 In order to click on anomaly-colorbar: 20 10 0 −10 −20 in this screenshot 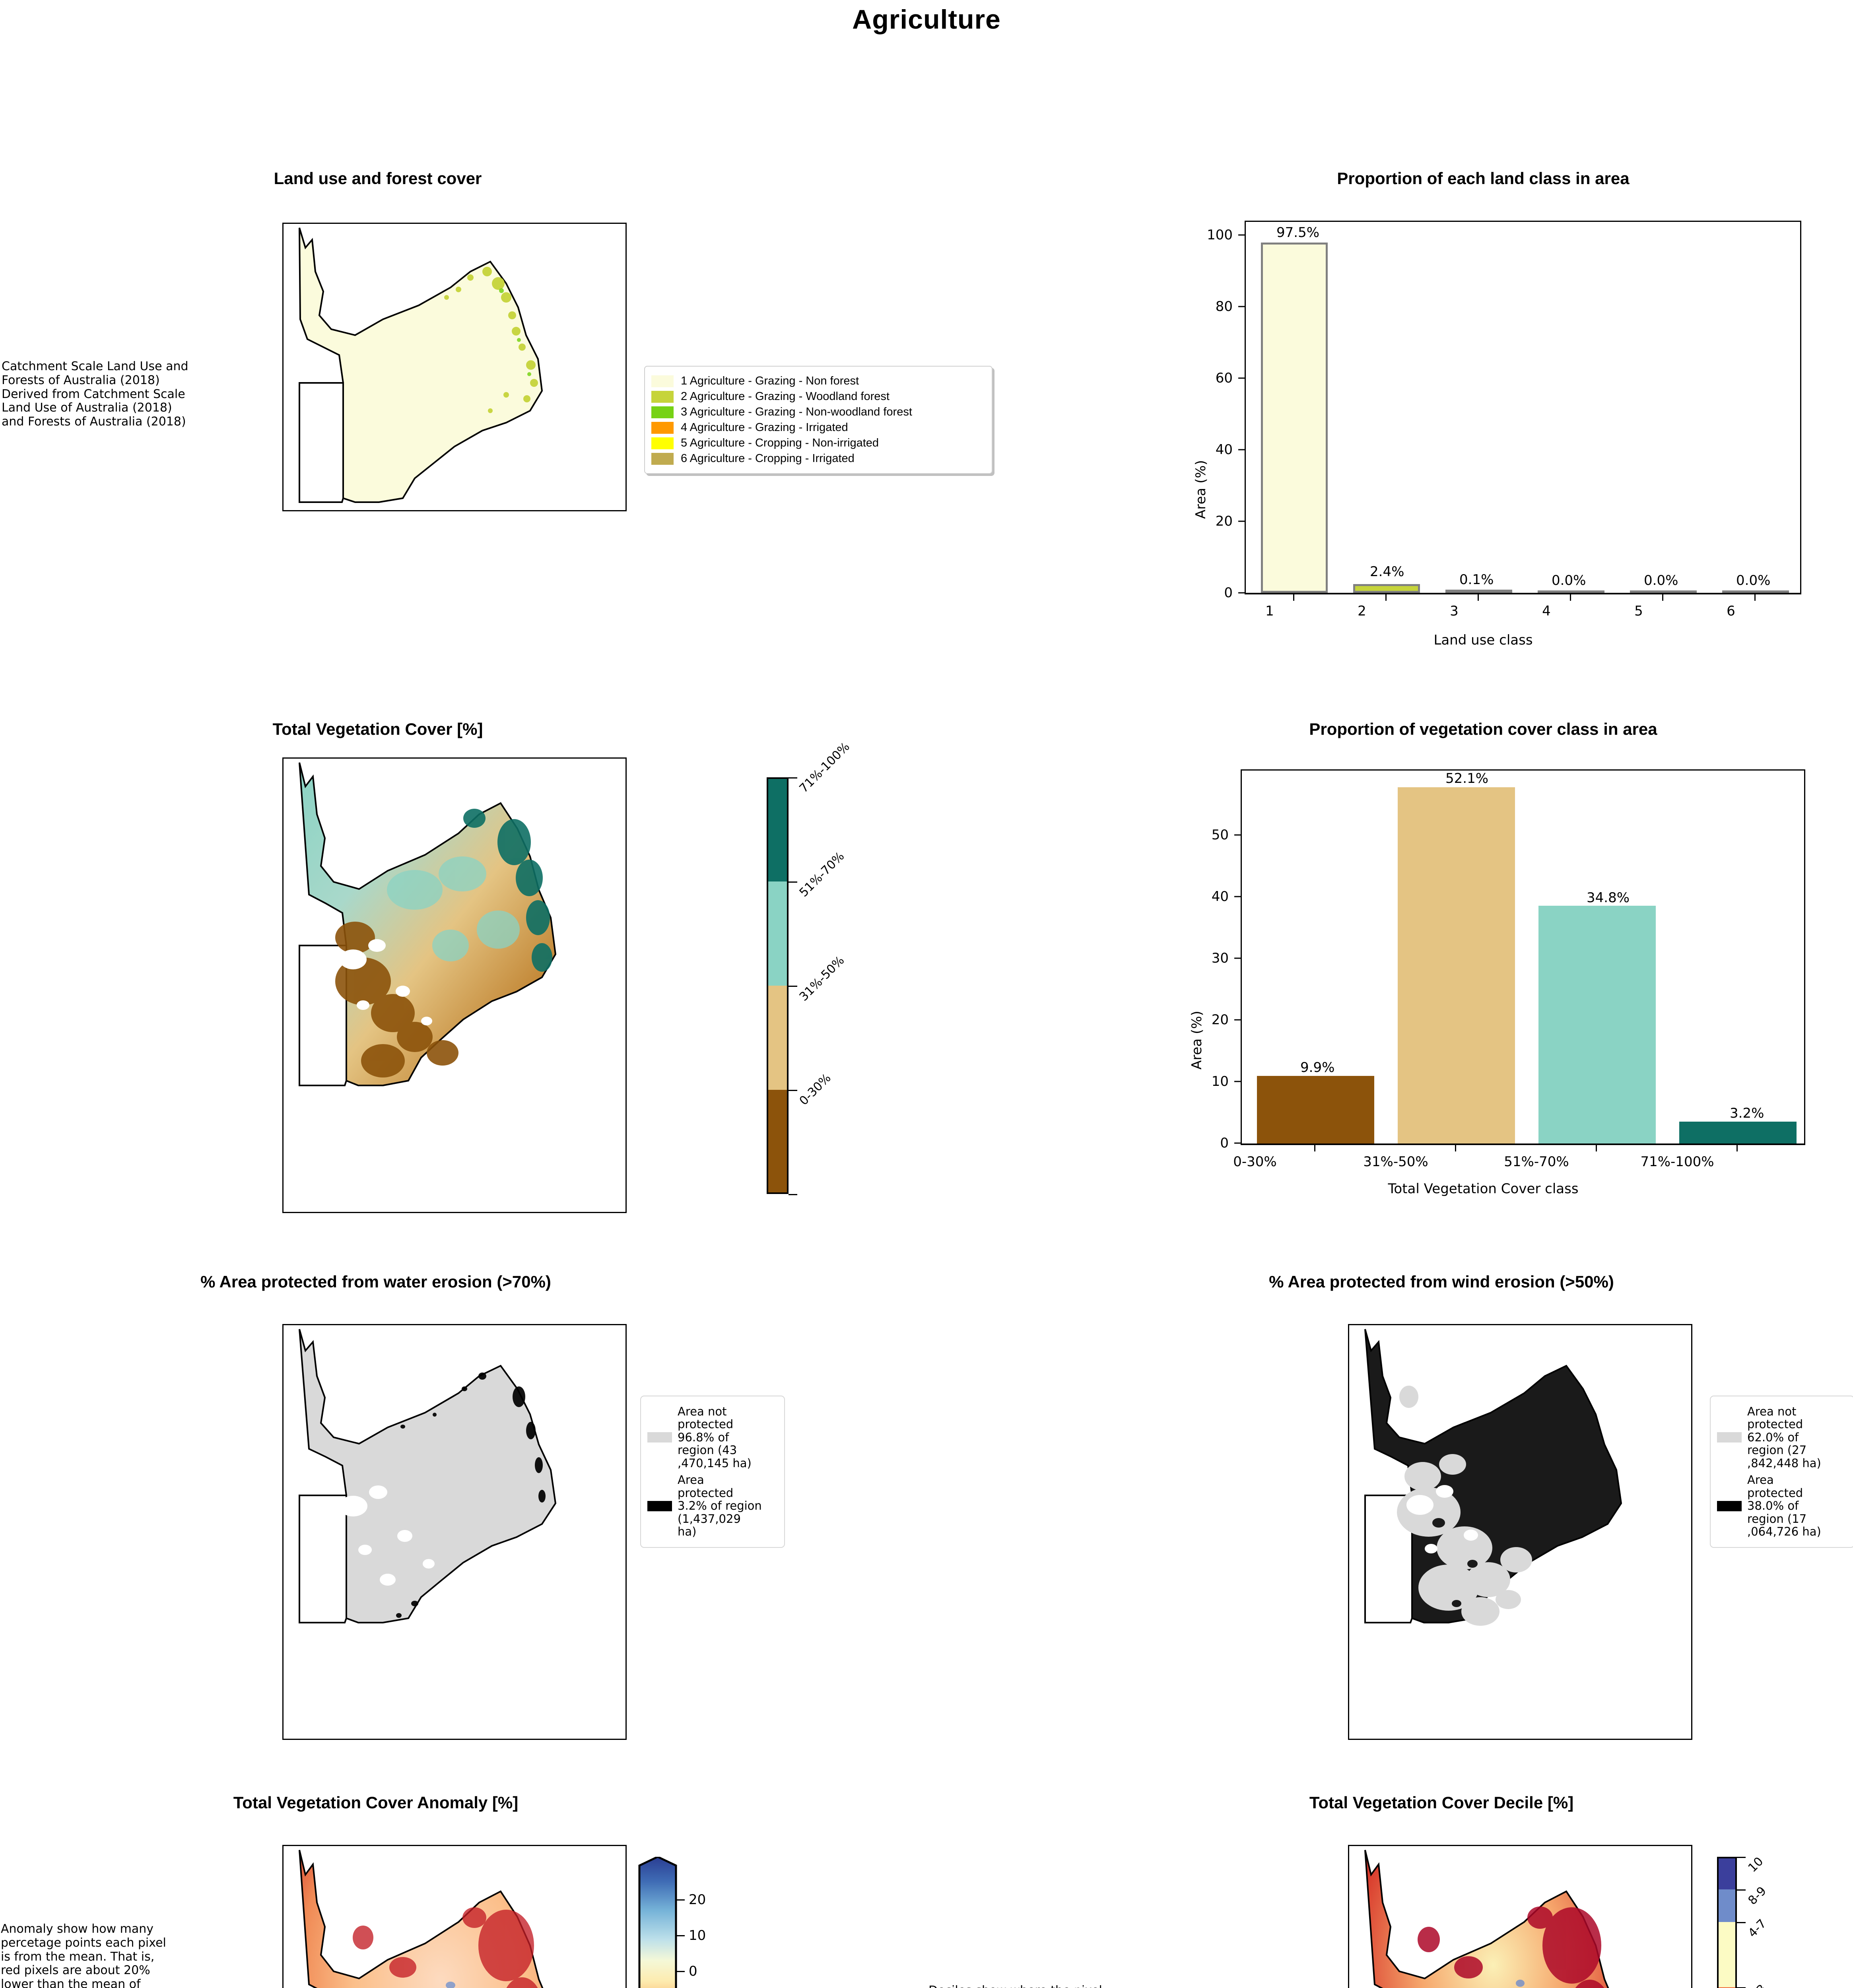, I will do `click(711, 1914)`.